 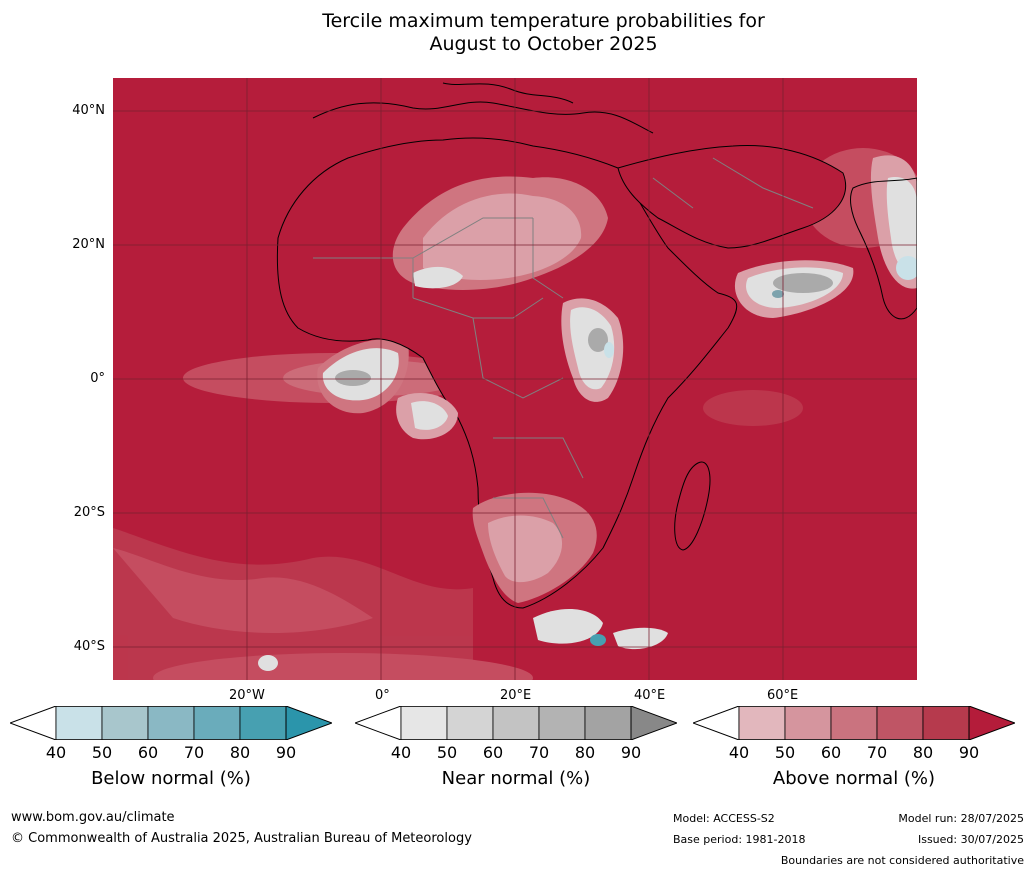 I want to click on colorbar-near-title: Near normal (%), so click(x=516, y=778).